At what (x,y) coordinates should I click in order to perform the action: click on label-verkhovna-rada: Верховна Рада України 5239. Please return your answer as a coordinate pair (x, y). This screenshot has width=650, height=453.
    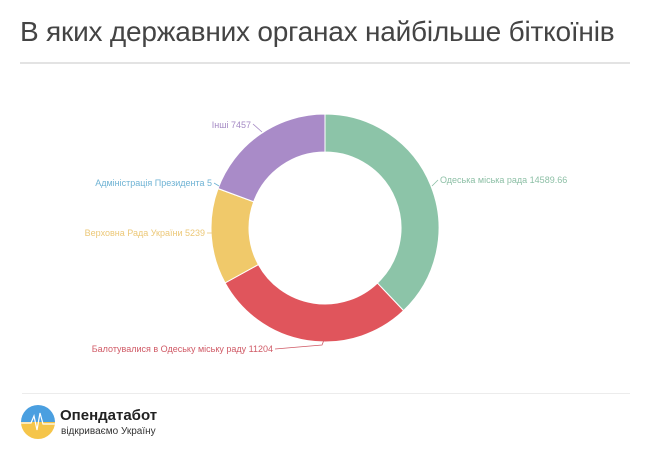
    Looking at the image, I should click on (145, 233).